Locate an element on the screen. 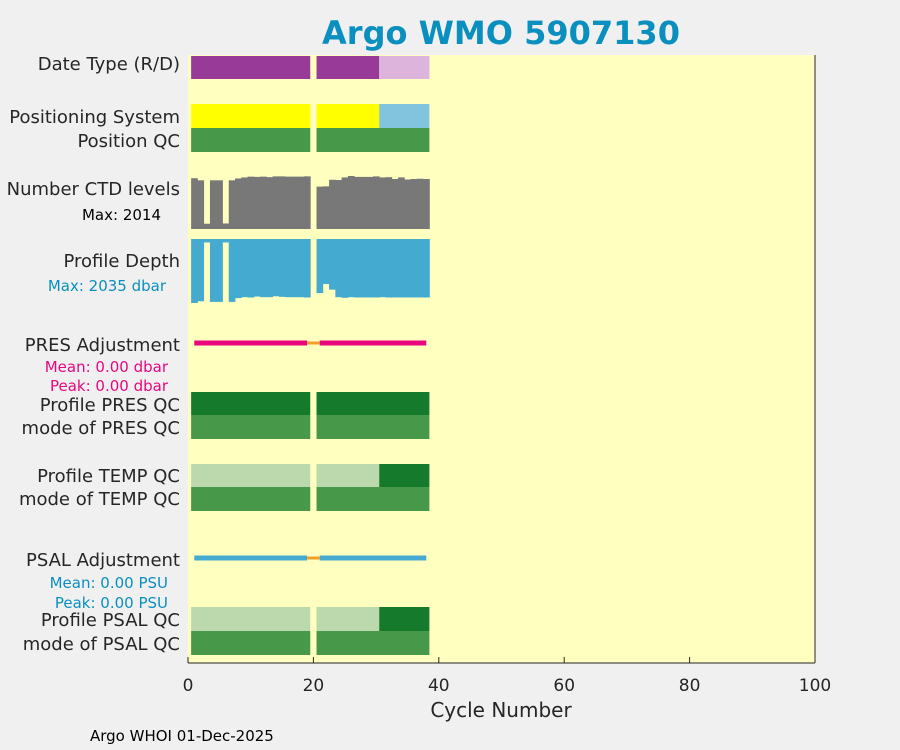 The height and width of the screenshot is (750, 900). depth-max-value: Max: 2035 dbar is located at coordinates (107, 286).